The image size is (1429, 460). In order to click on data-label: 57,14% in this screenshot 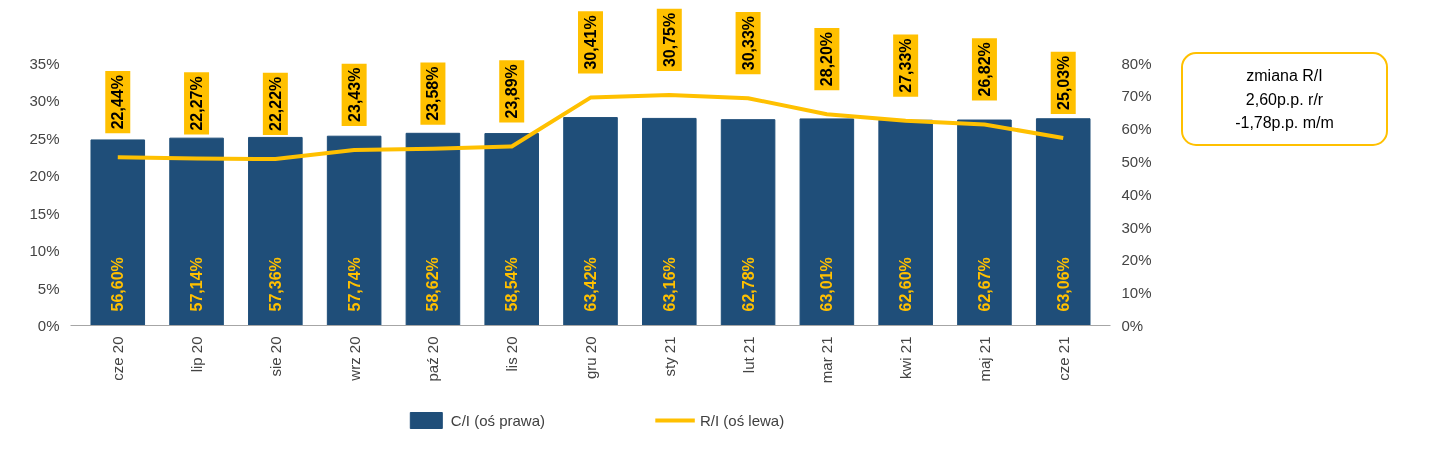, I will do `click(197, 284)`.